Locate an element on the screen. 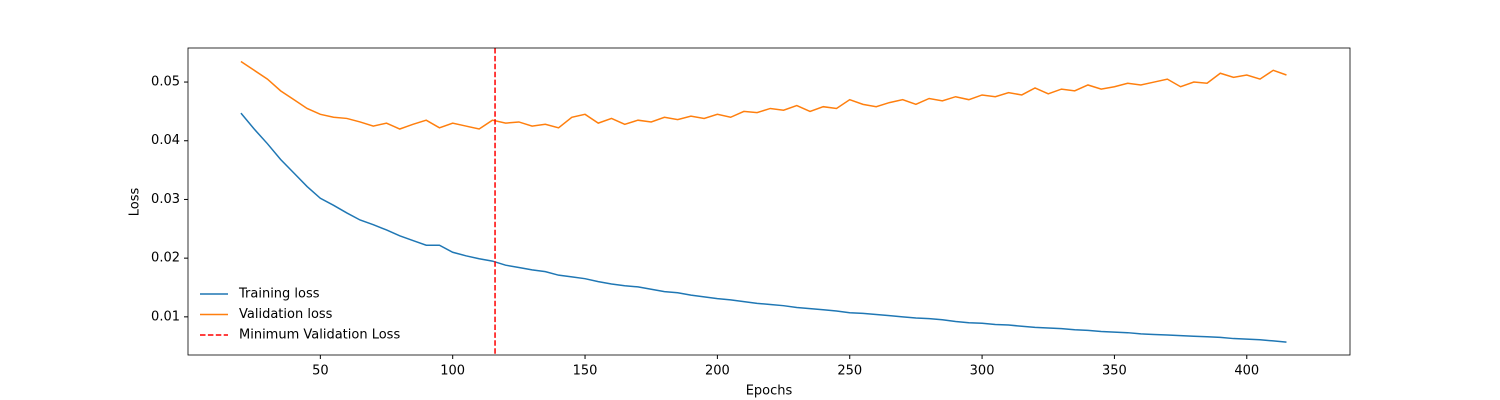 This screenshot has height=400, width=1500. y-tick-label: 0.02 is located at coordinates (165, 258).